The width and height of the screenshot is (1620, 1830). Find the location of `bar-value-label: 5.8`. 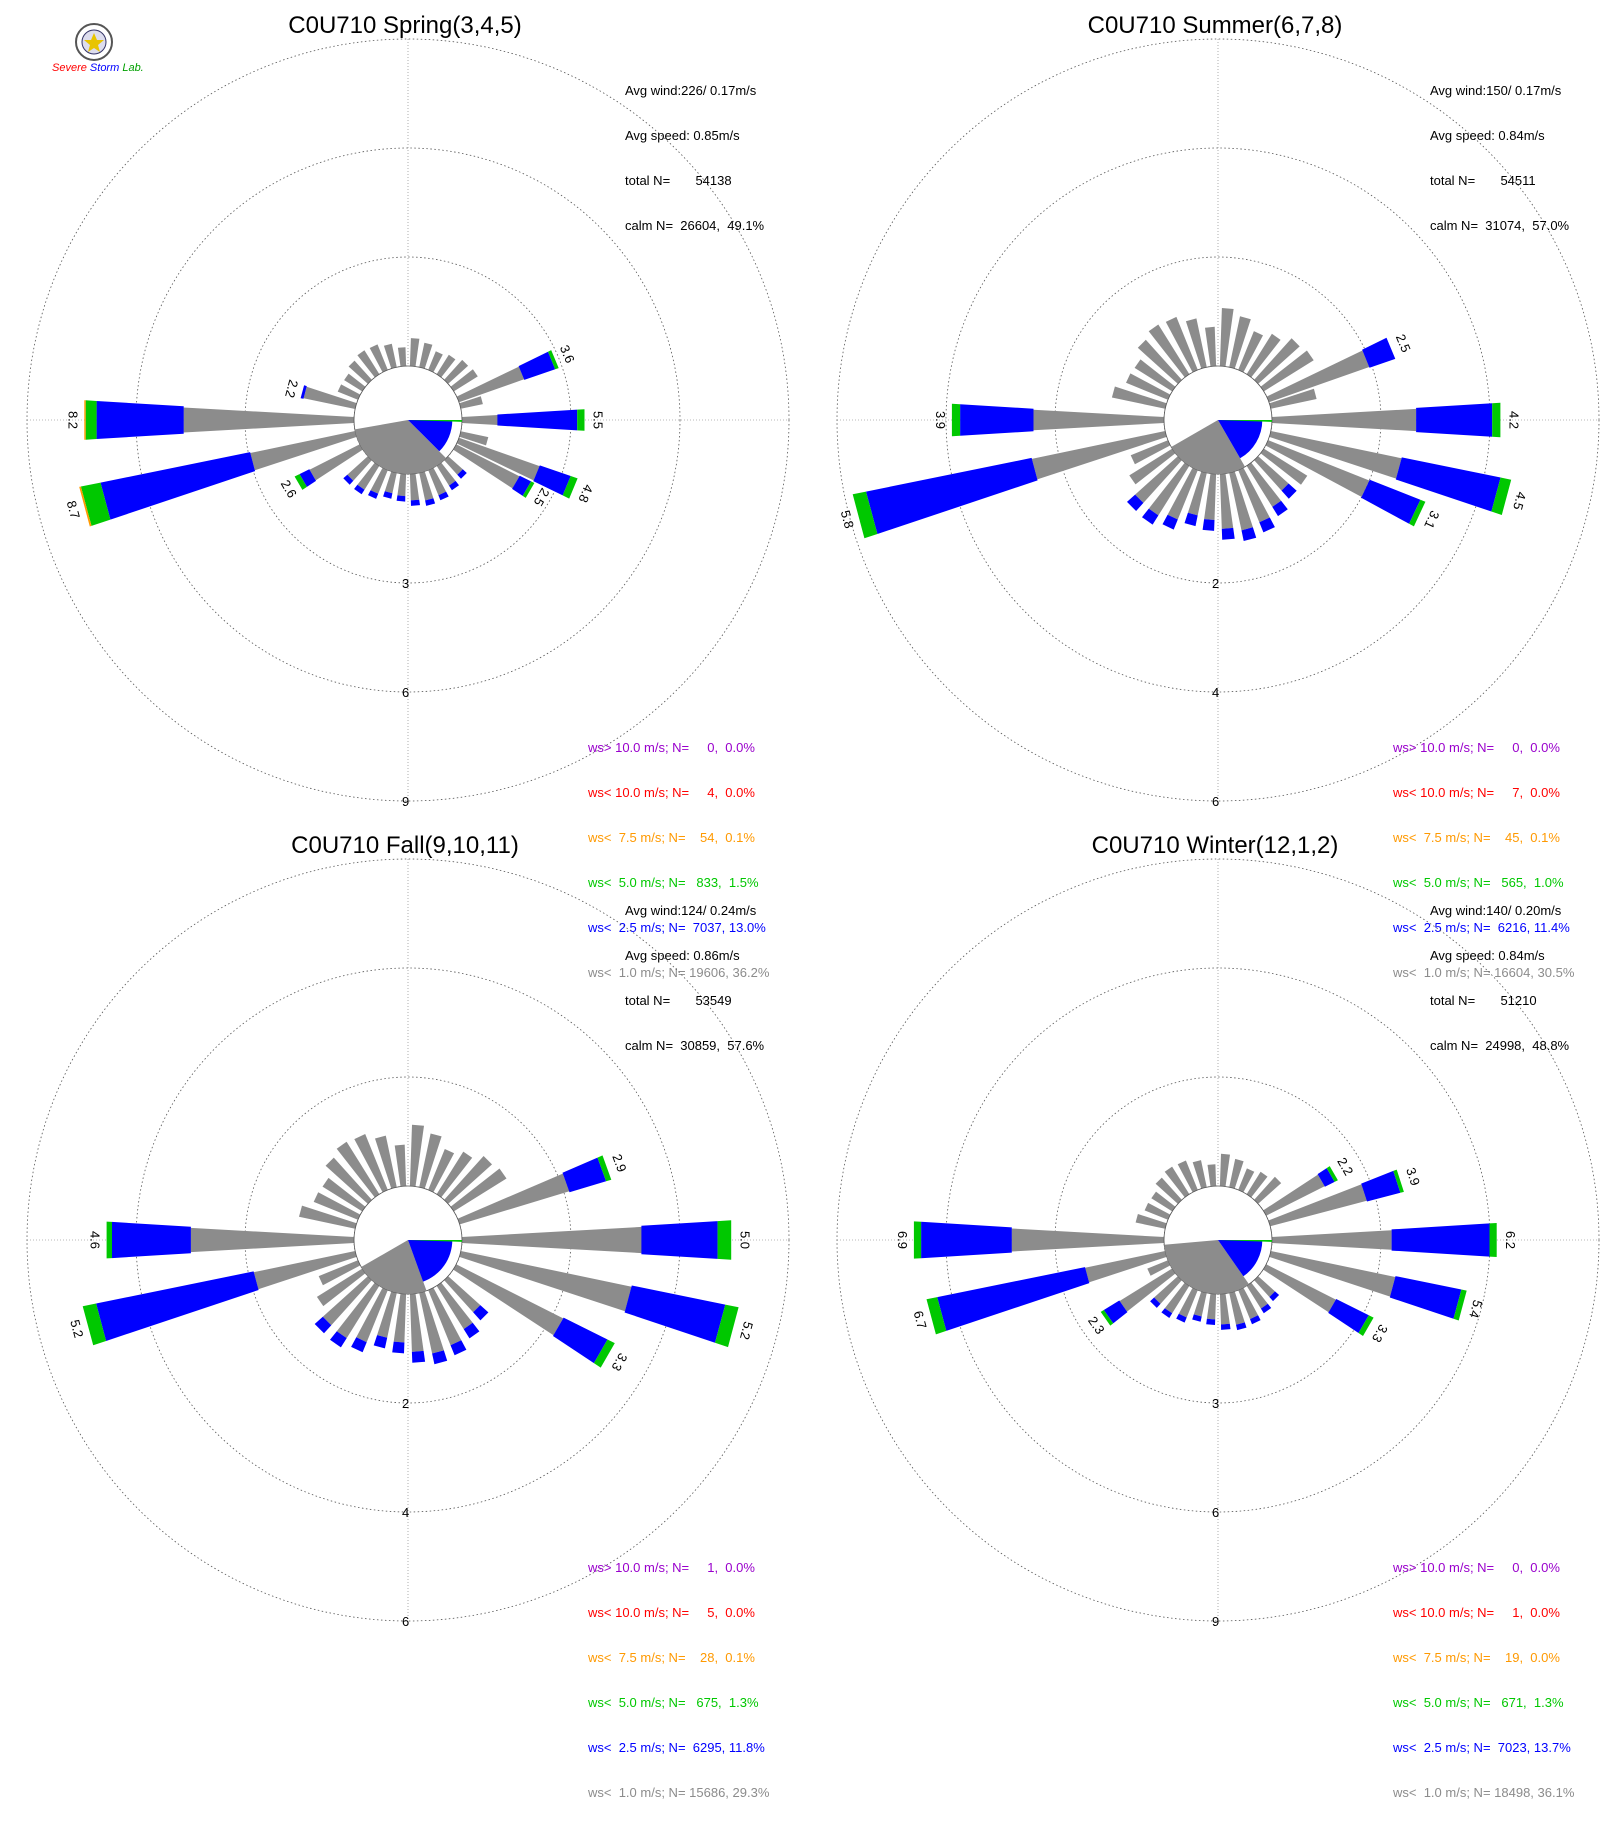

bar-value-label: 5.8 is located at coordinates (847, 519).